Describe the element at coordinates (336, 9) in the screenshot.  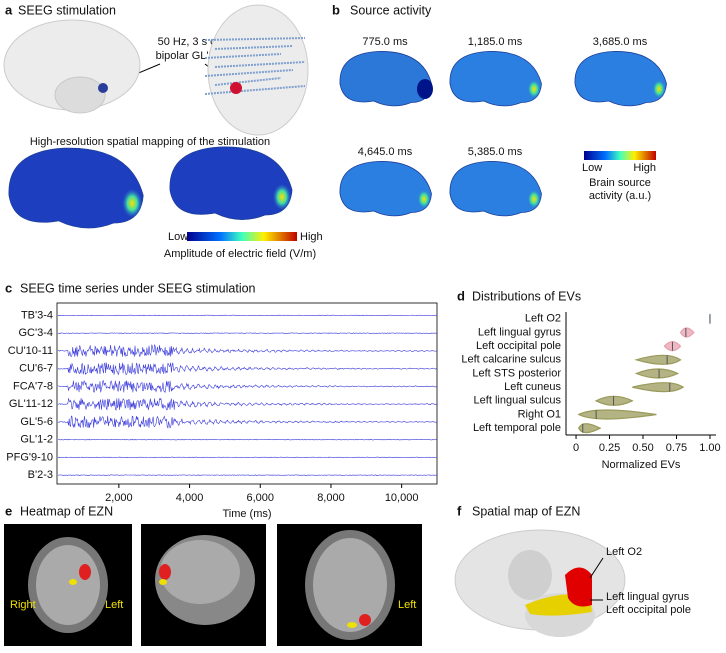
I see `panel-letter: b` at that location.